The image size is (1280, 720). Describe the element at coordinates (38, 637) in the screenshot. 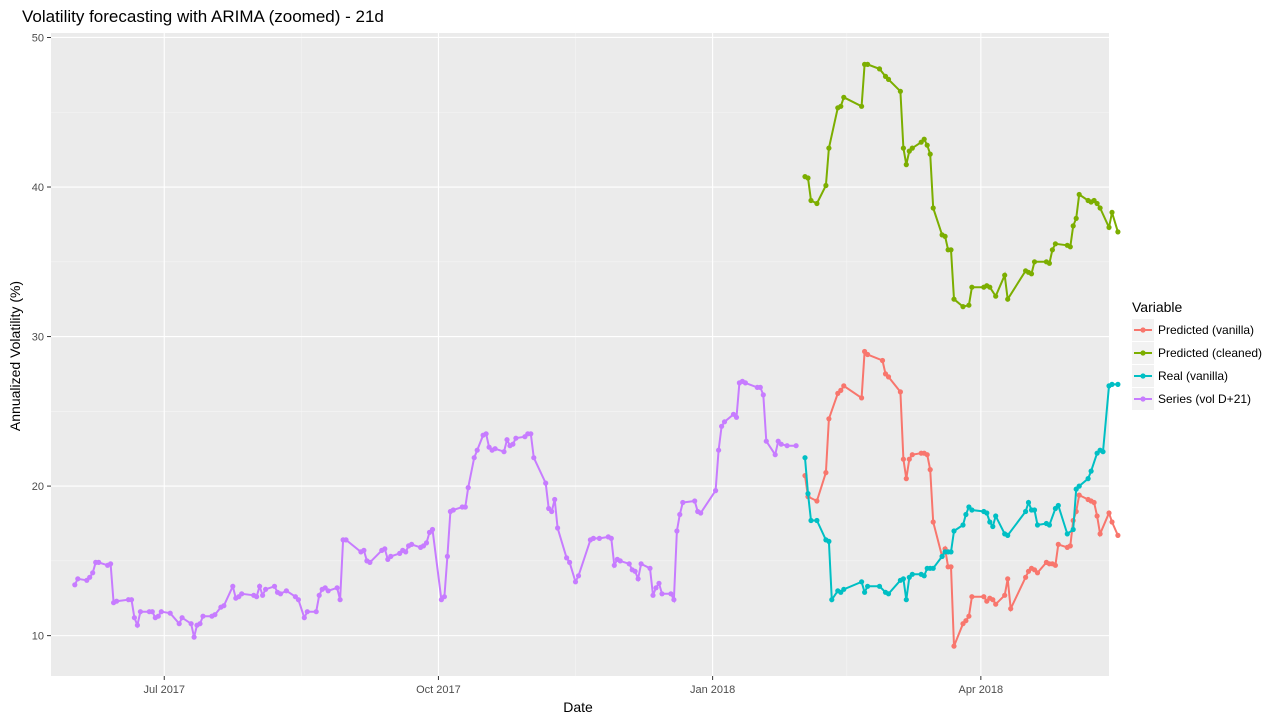

I see `y-tick-label: 10` at that location.